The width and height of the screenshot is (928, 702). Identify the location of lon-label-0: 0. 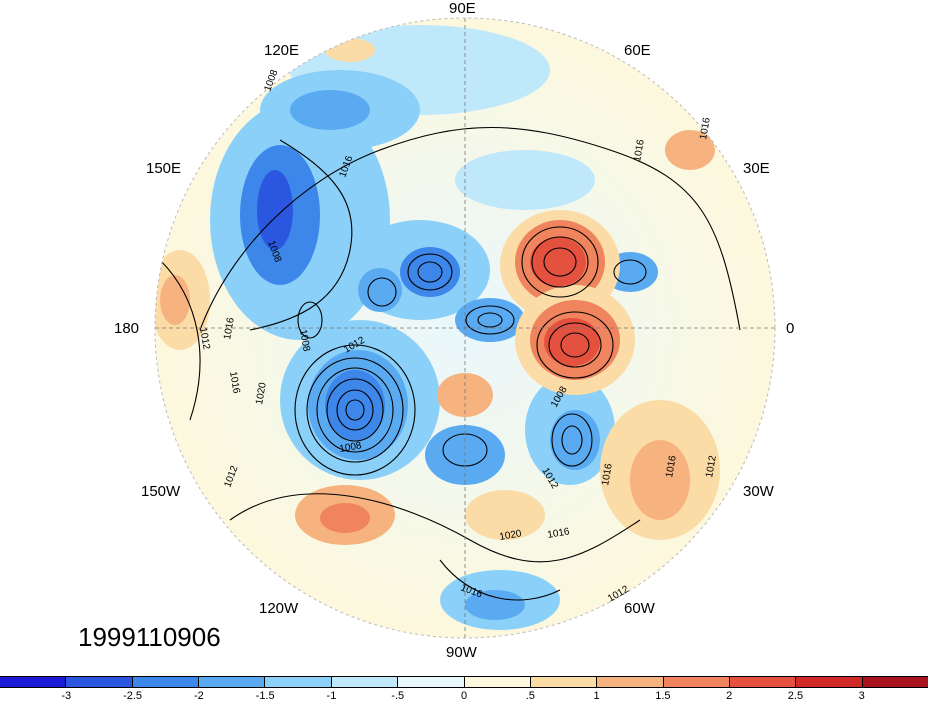
(790, 328).